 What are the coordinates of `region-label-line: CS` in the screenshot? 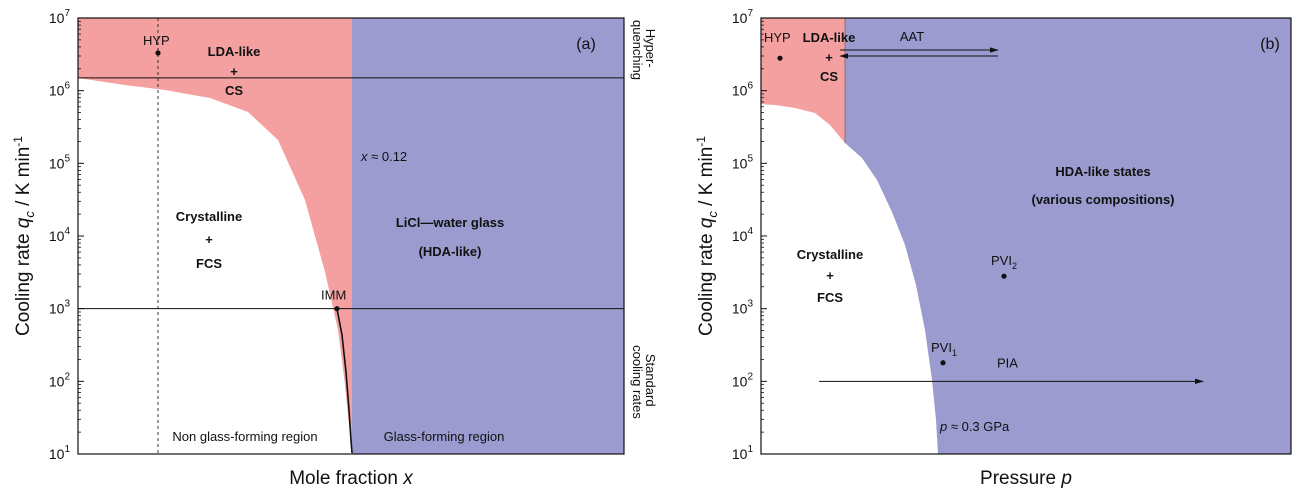 It's located at (829, 76).